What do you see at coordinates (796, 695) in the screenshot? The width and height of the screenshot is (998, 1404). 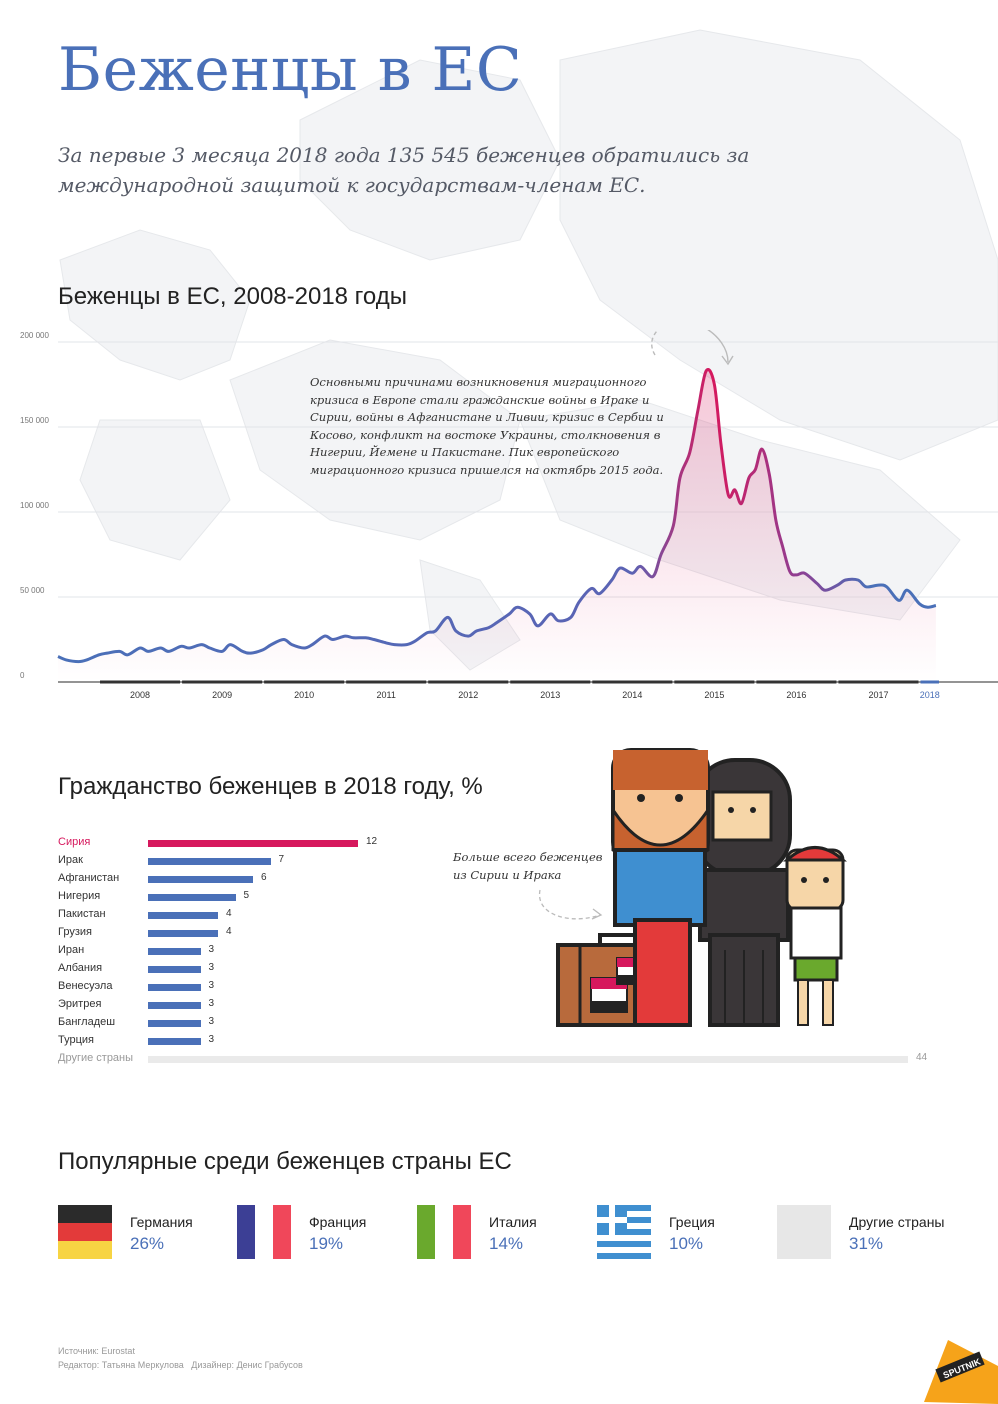 I see `x-tick-label: 2016` at bounding box center [796, 695].